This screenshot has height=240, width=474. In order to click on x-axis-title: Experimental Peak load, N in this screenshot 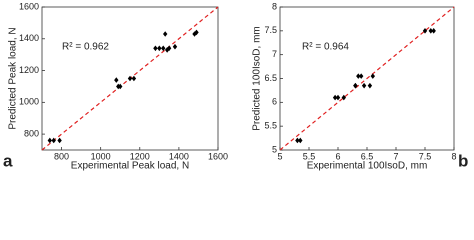, I will do `click(130, 166)`.